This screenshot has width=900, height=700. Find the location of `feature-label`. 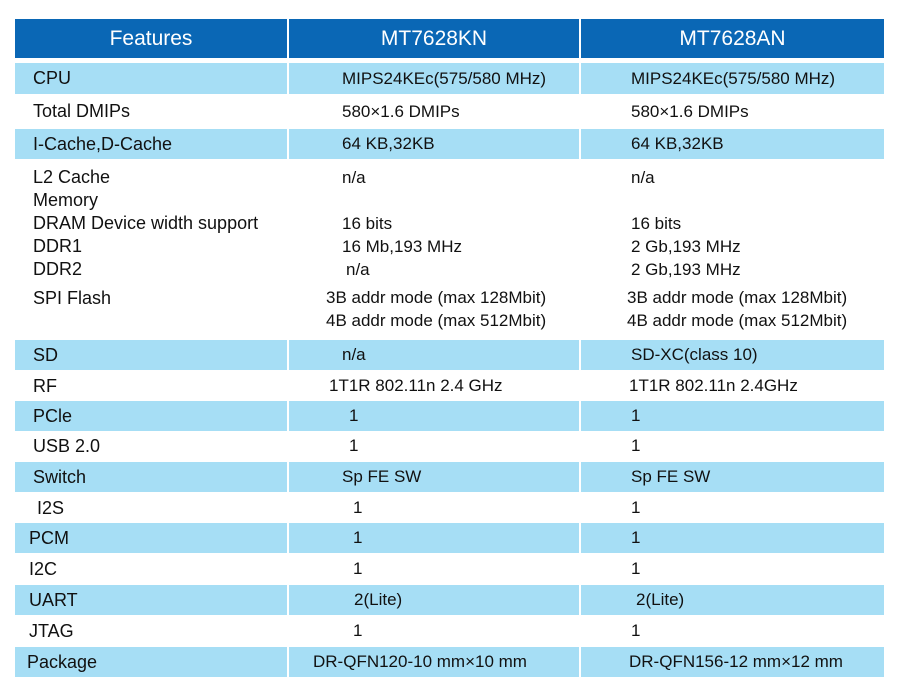

feature-label is located at coordinates (161, 326).